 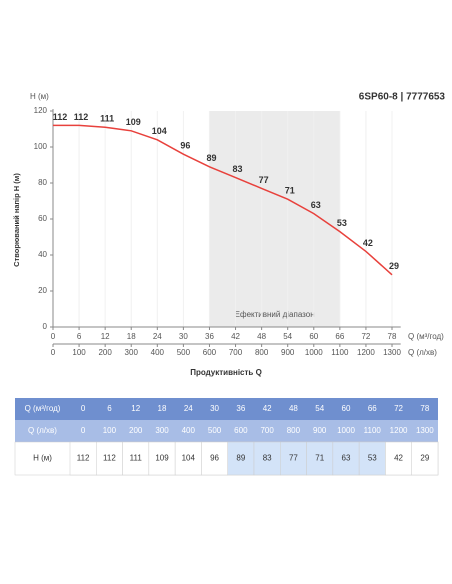 I want to click on x2-tick-label: 0, so click(x=53, y=352).